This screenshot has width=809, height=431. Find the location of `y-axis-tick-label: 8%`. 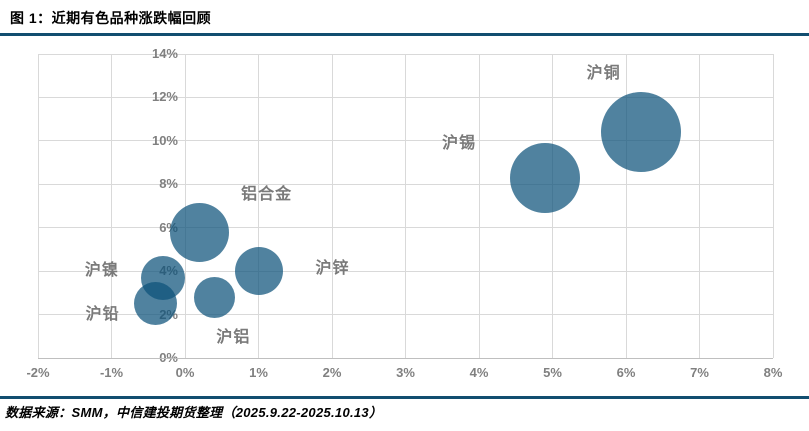

y-axis-tick-label: 8% is located at coordinates (168, 184).